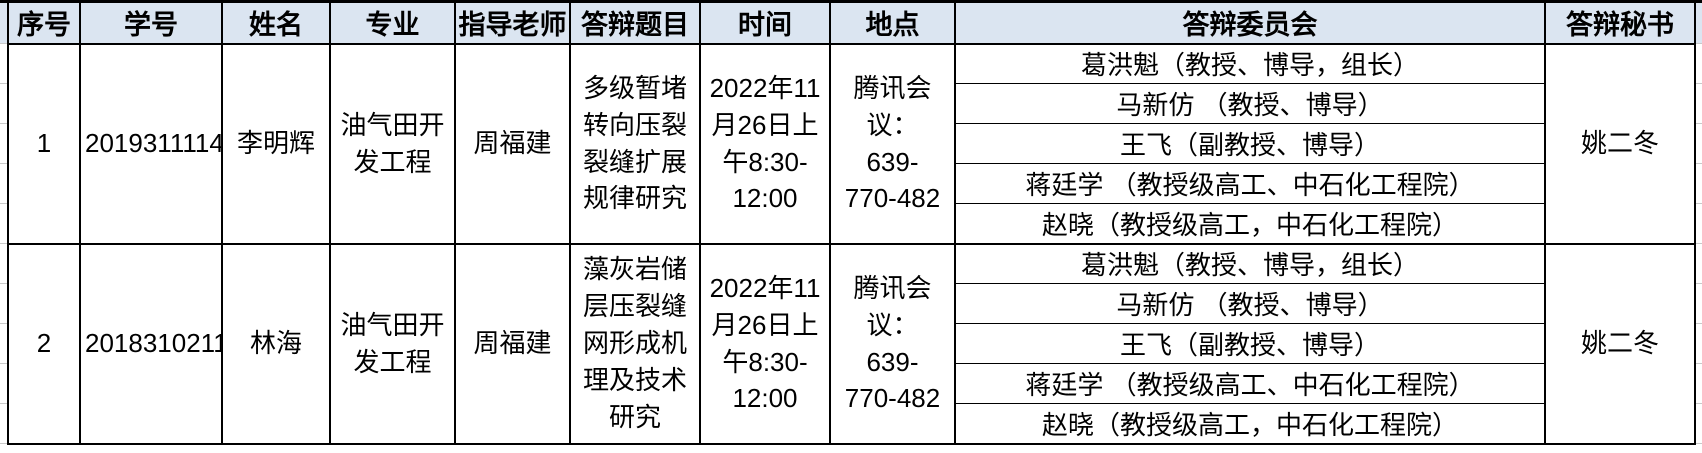 This screenshot has width=1702, height=453. I want to click on header-student-id: 学号, so click(151, 22).